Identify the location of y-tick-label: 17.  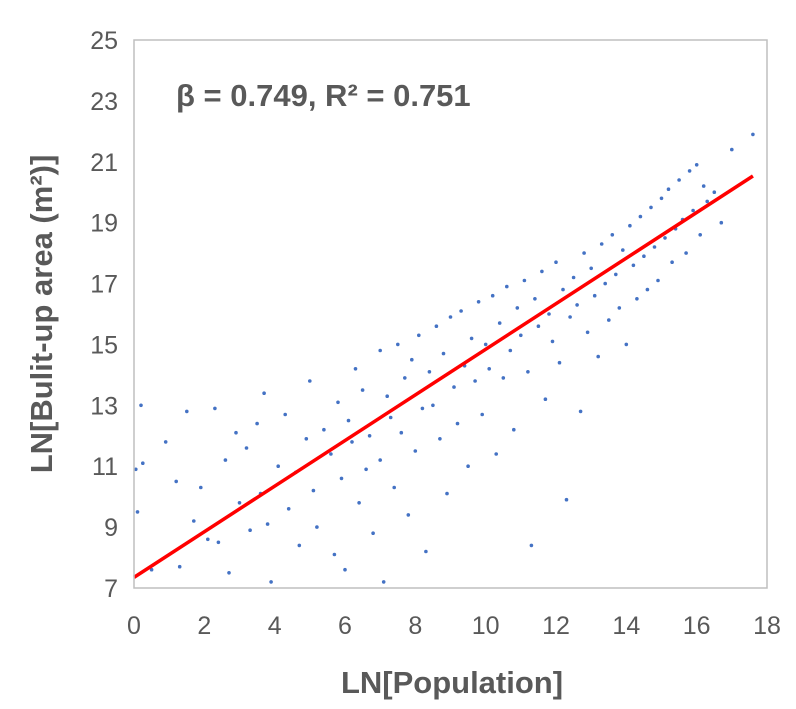
(104, 285).